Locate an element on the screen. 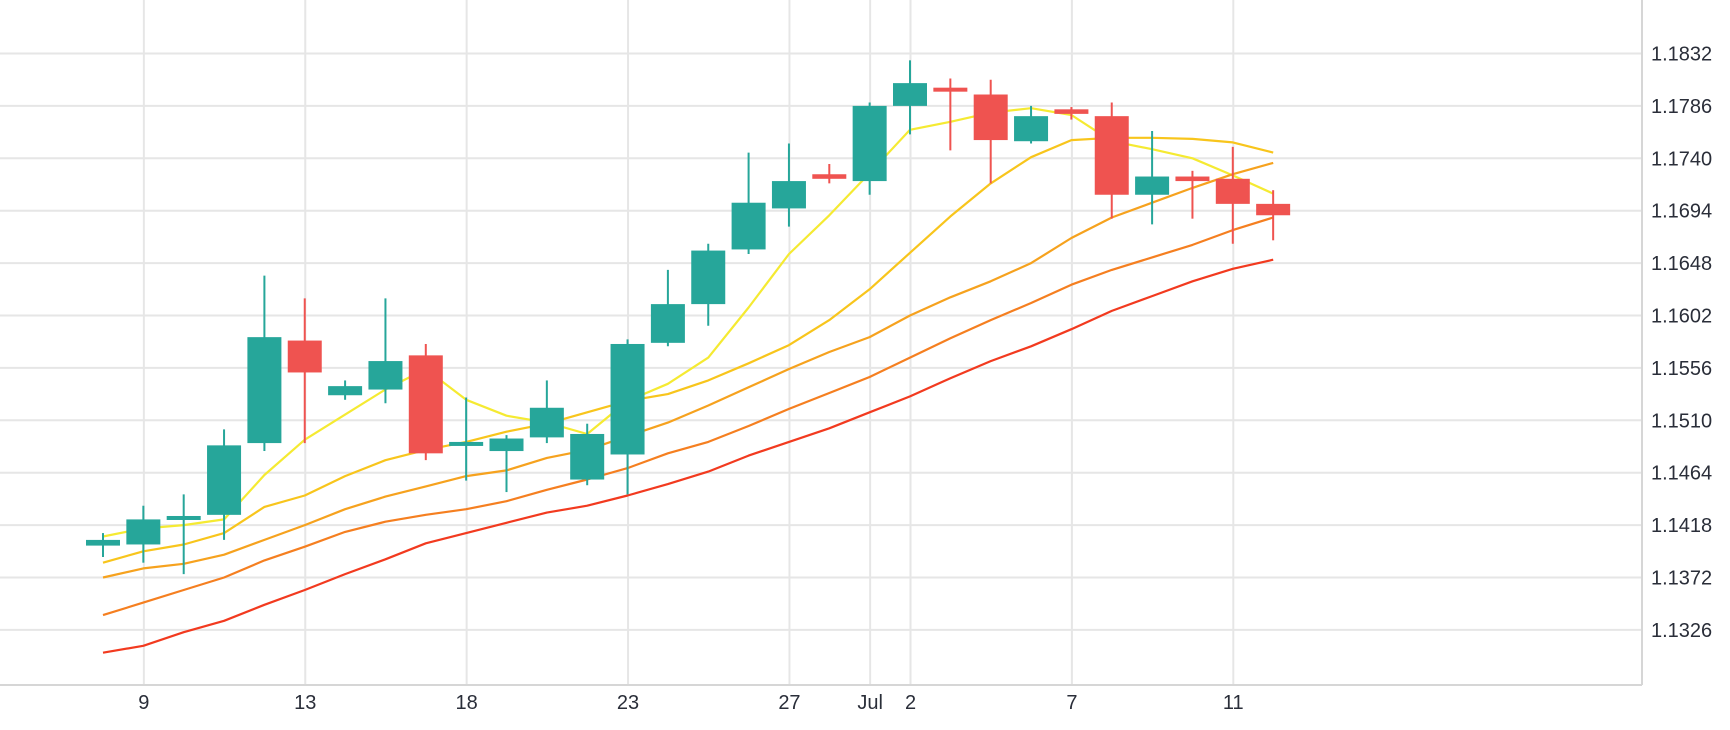 The width and height of the screenshot is (1730, 730). x-axis-labels: 9 13 18 23 27 Jul 2 7 11 is located at coordinates (690, 703).